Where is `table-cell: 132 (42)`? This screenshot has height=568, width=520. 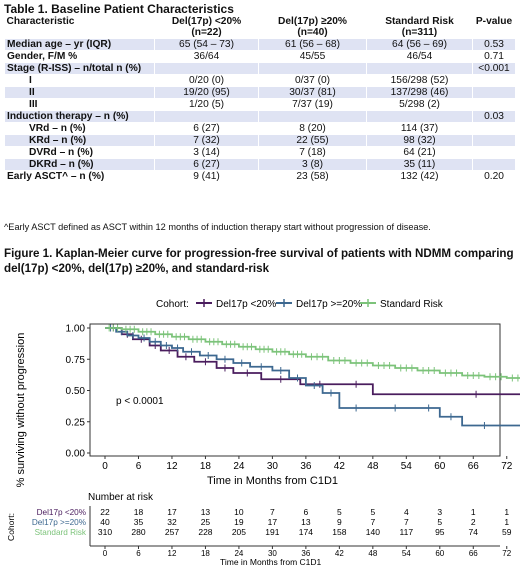
table-cell: 132 (42) is located at coordinates (419, 176).